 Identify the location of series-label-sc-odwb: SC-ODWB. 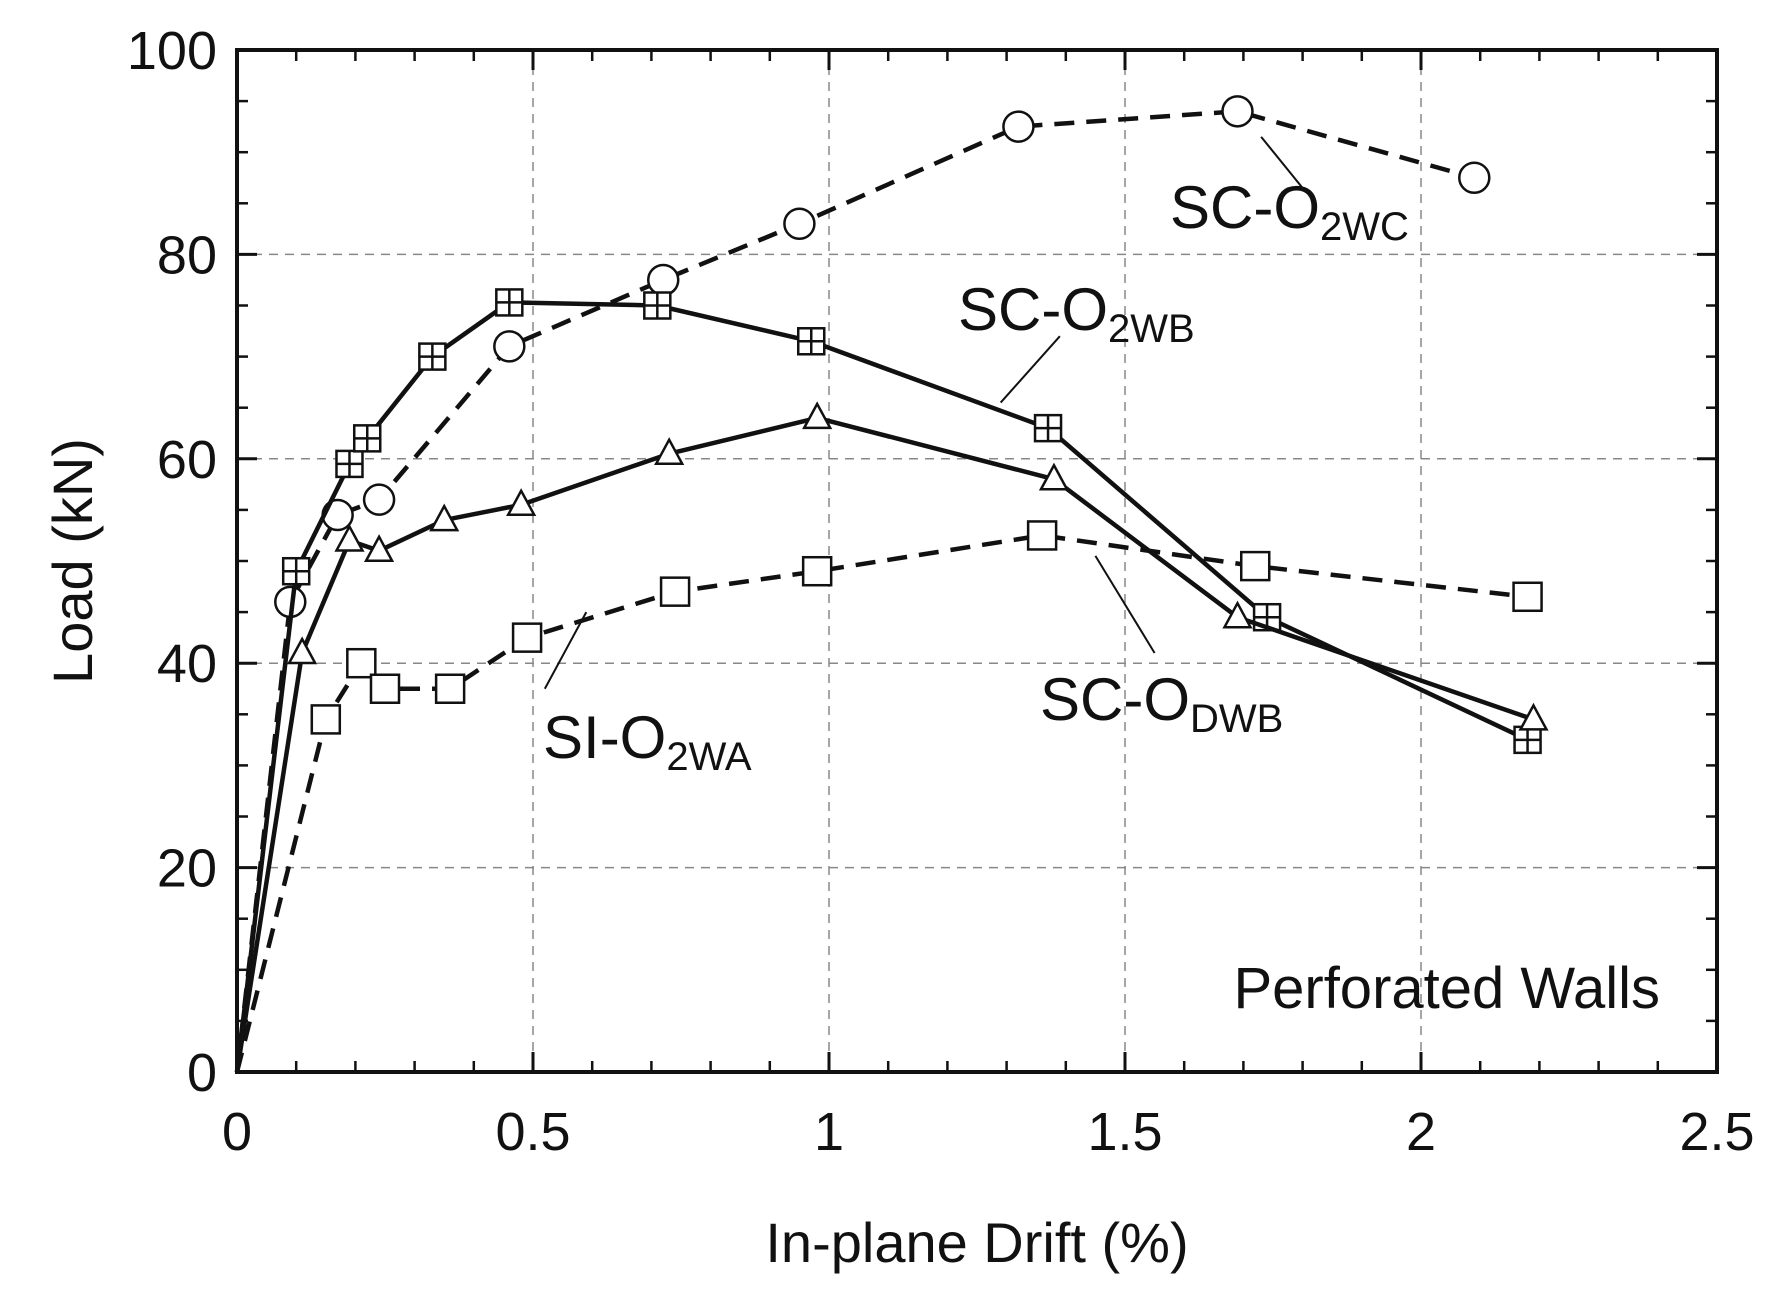
(1161, 703).